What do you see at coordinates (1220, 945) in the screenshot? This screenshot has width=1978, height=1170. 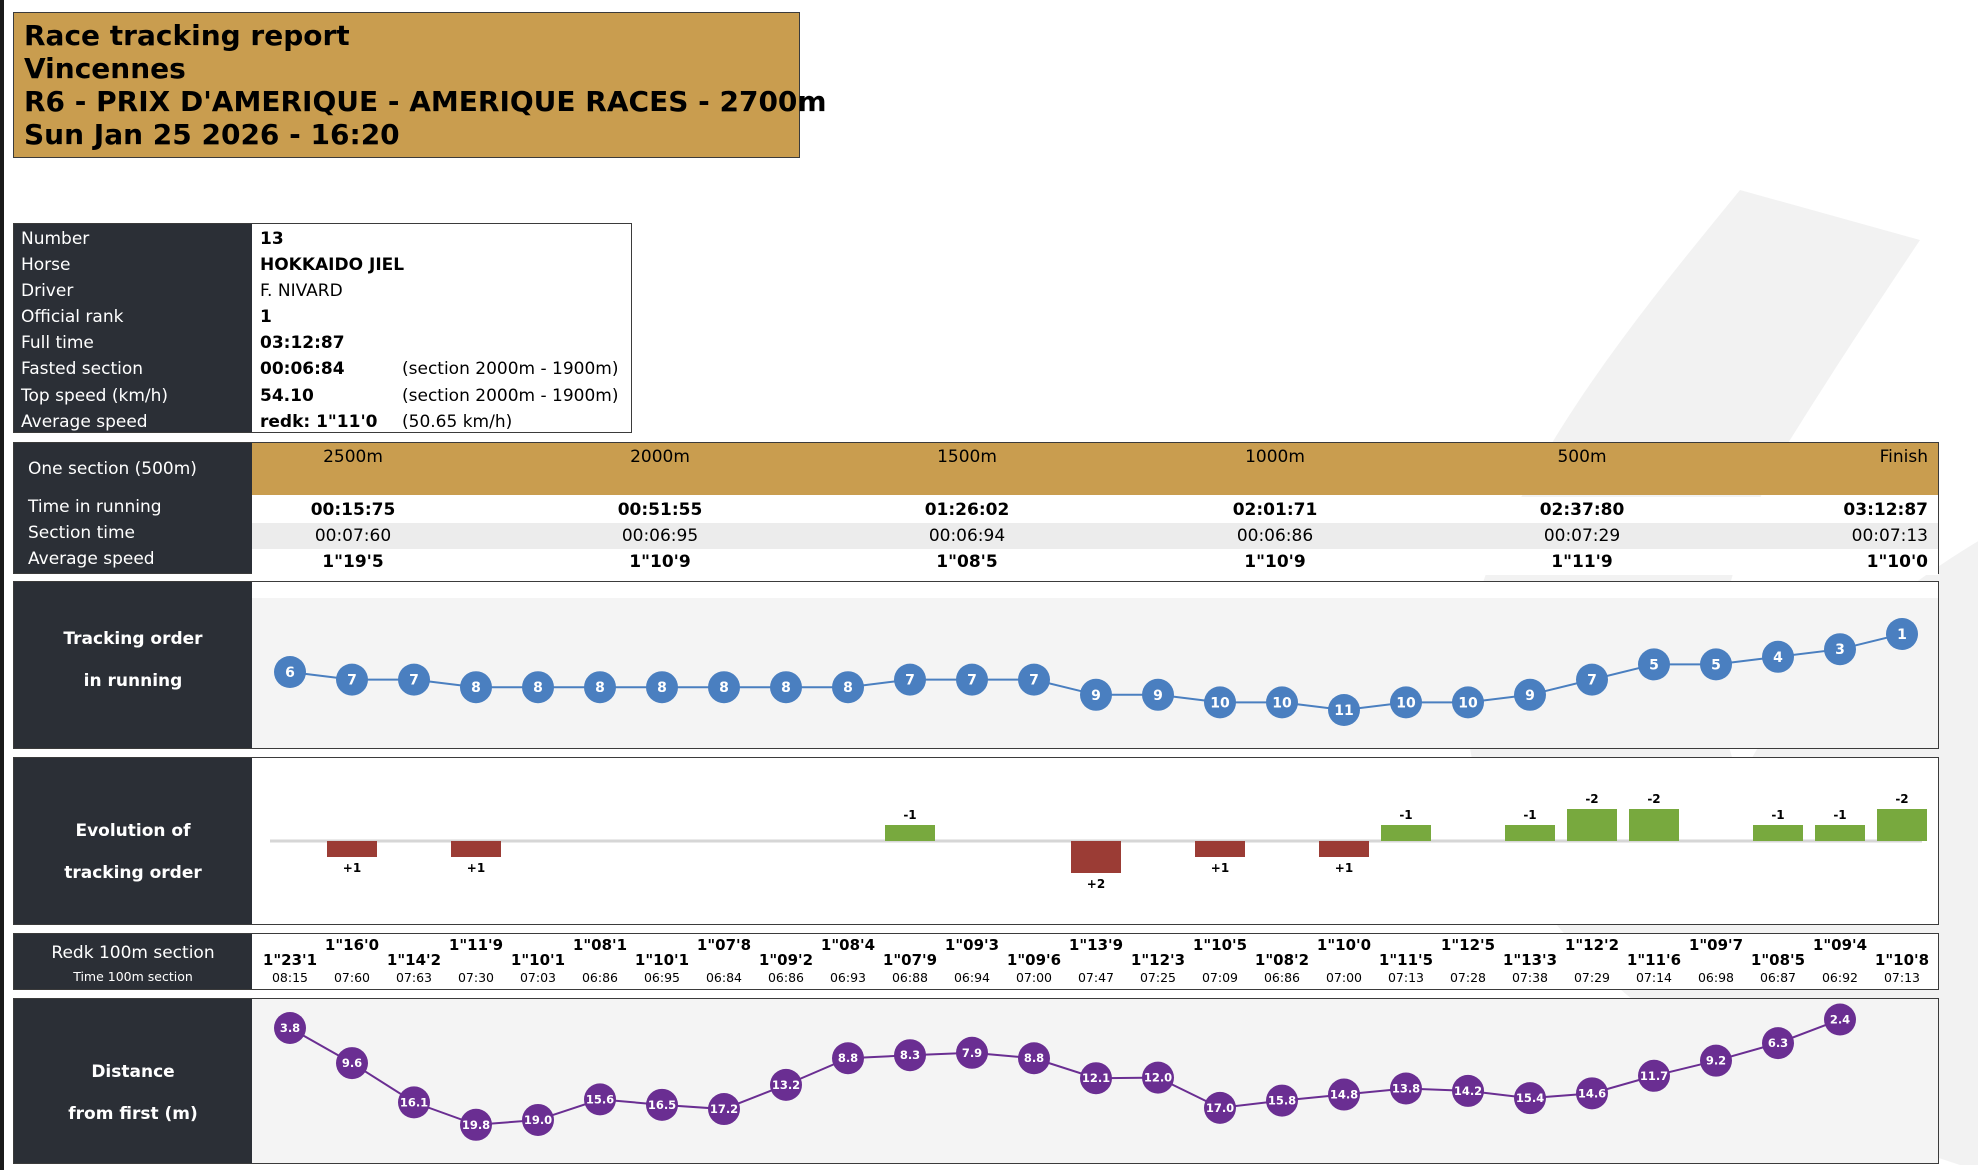 I see `redk-value: 1"10'5` at bounding box center [1220, 945].